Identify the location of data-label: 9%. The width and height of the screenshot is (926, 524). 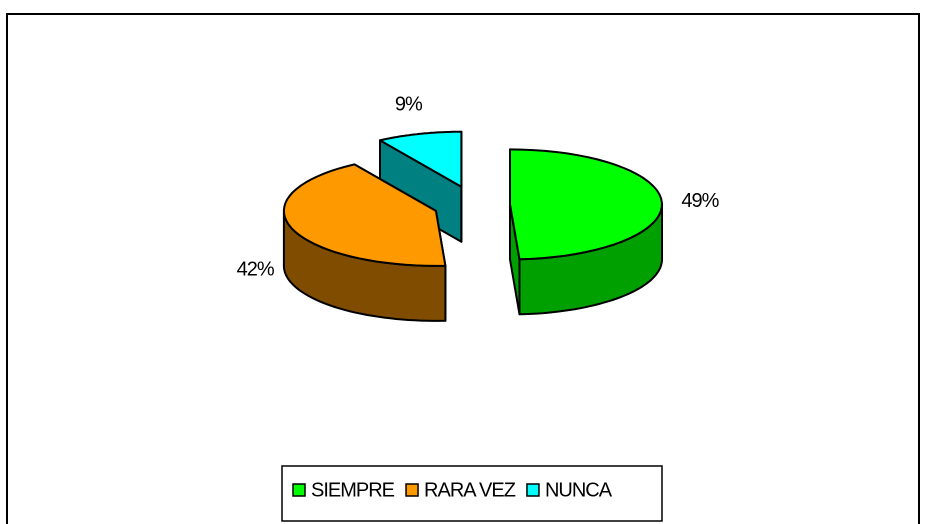
(409, 104).